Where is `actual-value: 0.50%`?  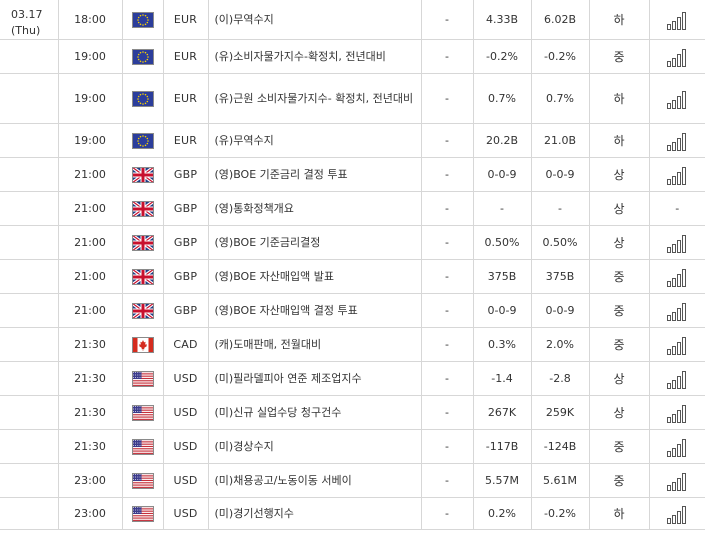
actual-value: 0.50% is located at coordinates (560, 242).